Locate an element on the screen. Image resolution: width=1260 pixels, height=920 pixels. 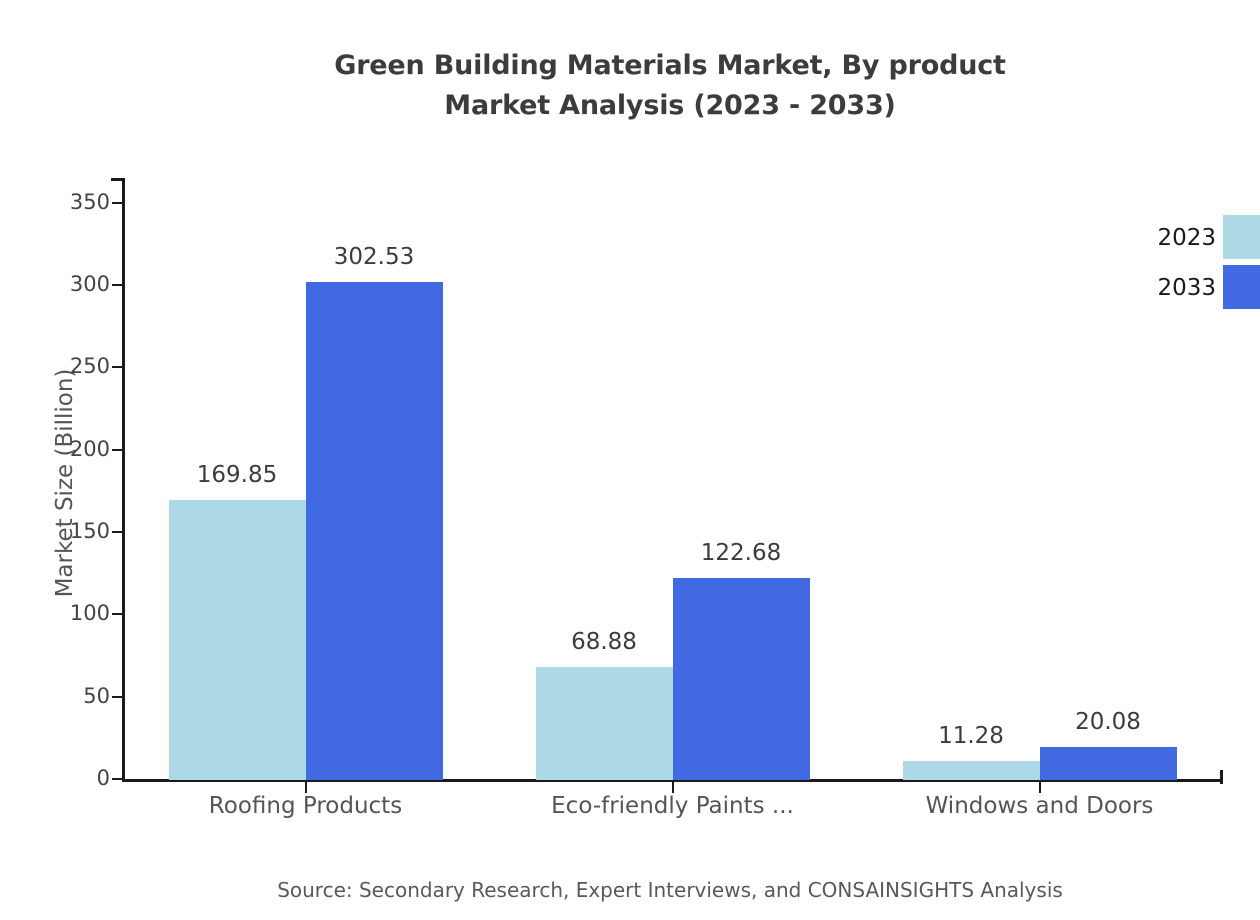
y-axis-tick-label: 150 is located at coordinates (89, 531).